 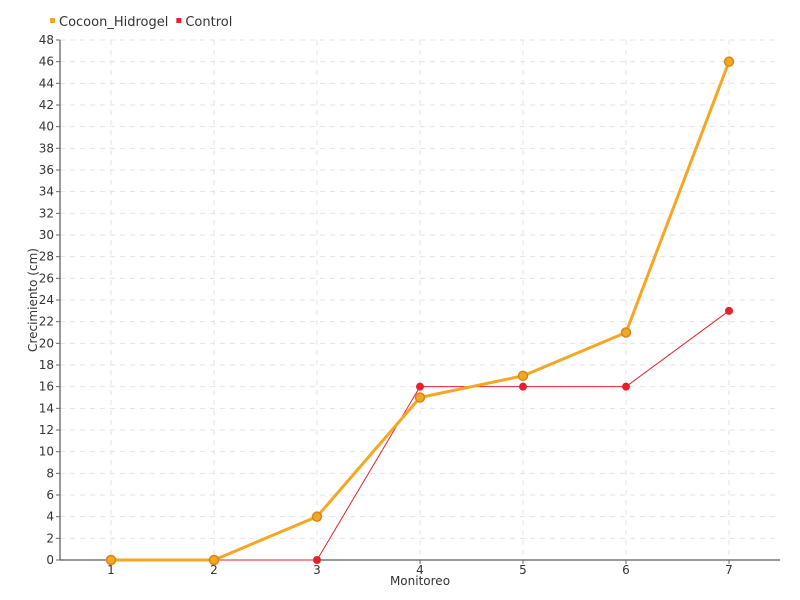 I want to click on x-axis-label: Monitoreo, so click(x=420, y=581).